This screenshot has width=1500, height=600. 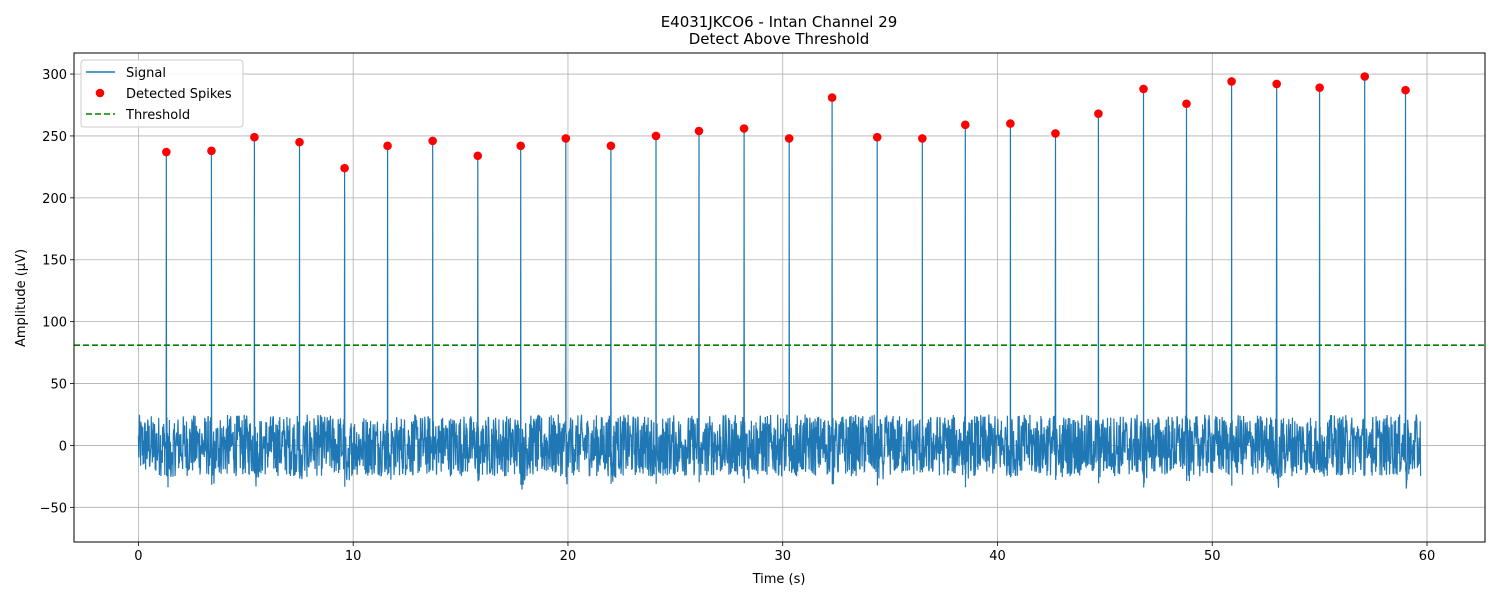 What do you see at coordinates (100, 93) in the screenshot?
I see `legend-spike-swatch` at bounding box center [100, 93].